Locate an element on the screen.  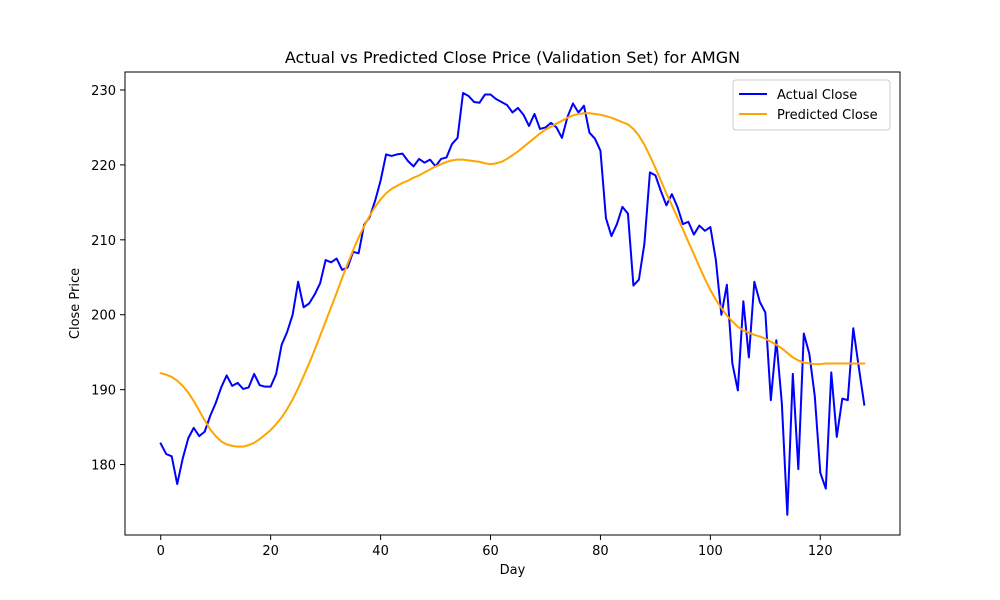
y-axis: 180 190 200 210 220 230 is located at coordinates (108, 279).